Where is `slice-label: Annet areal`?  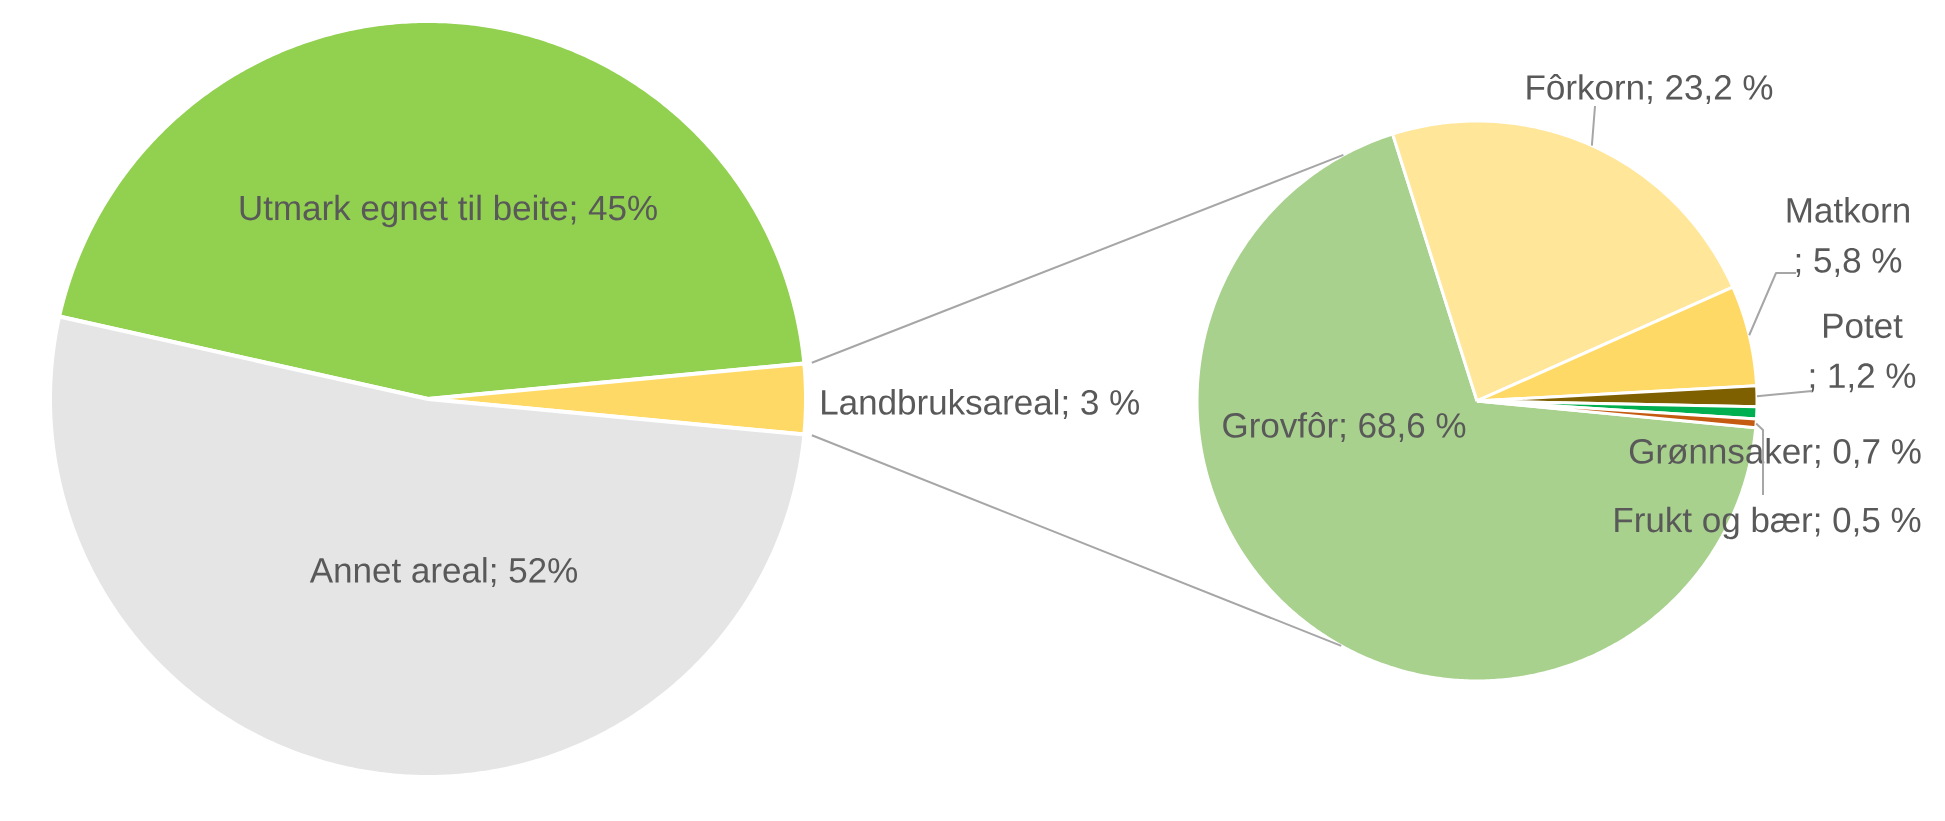 slice-label: Annet areal is located at coordinates (398, 570).